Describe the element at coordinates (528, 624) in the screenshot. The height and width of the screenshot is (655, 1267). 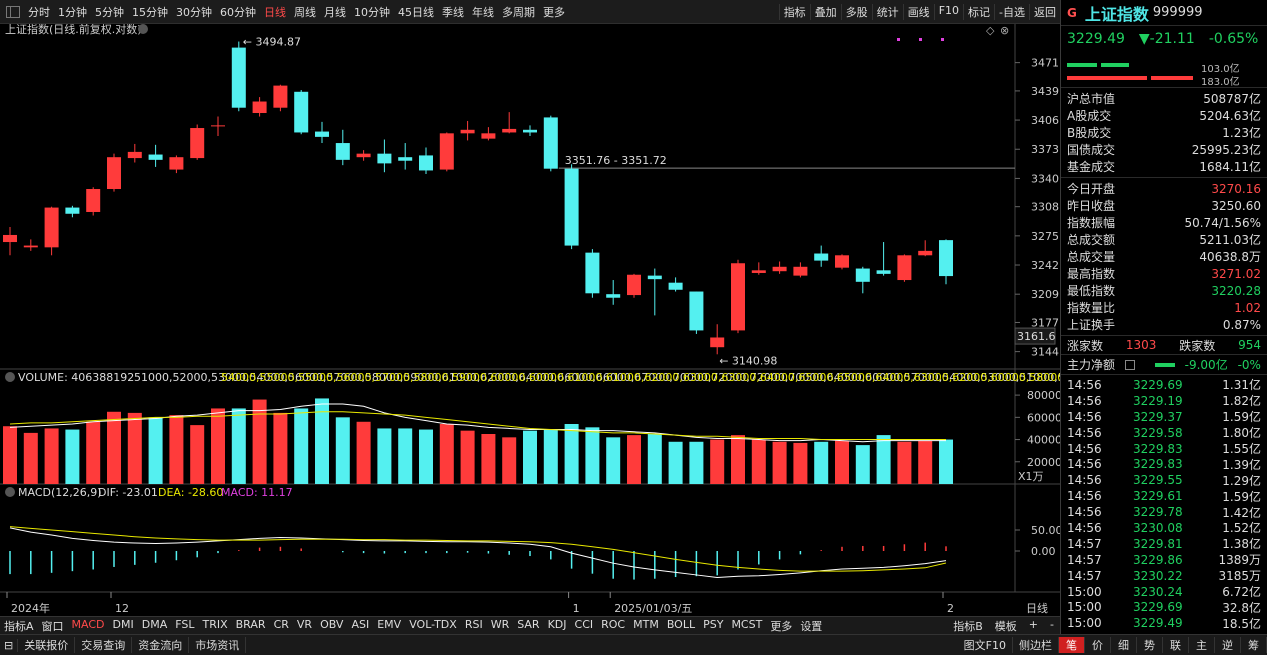
I see `indicator-tab-16: SAR` at that location.